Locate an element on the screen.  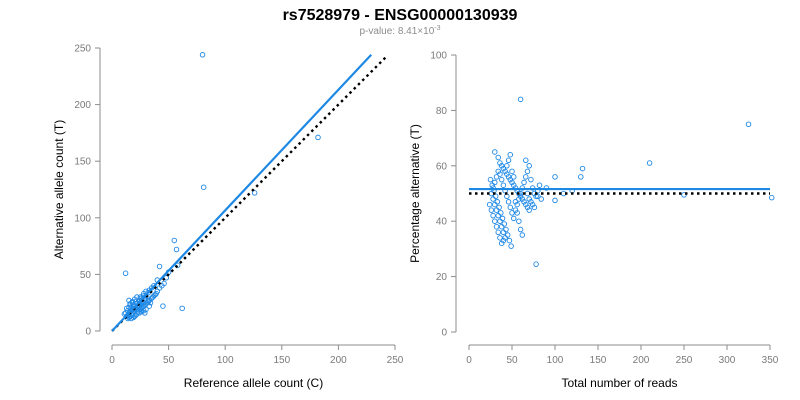
chart-title: rs7528979 - ENSG00000130939 is located at coordinates (400, 15).